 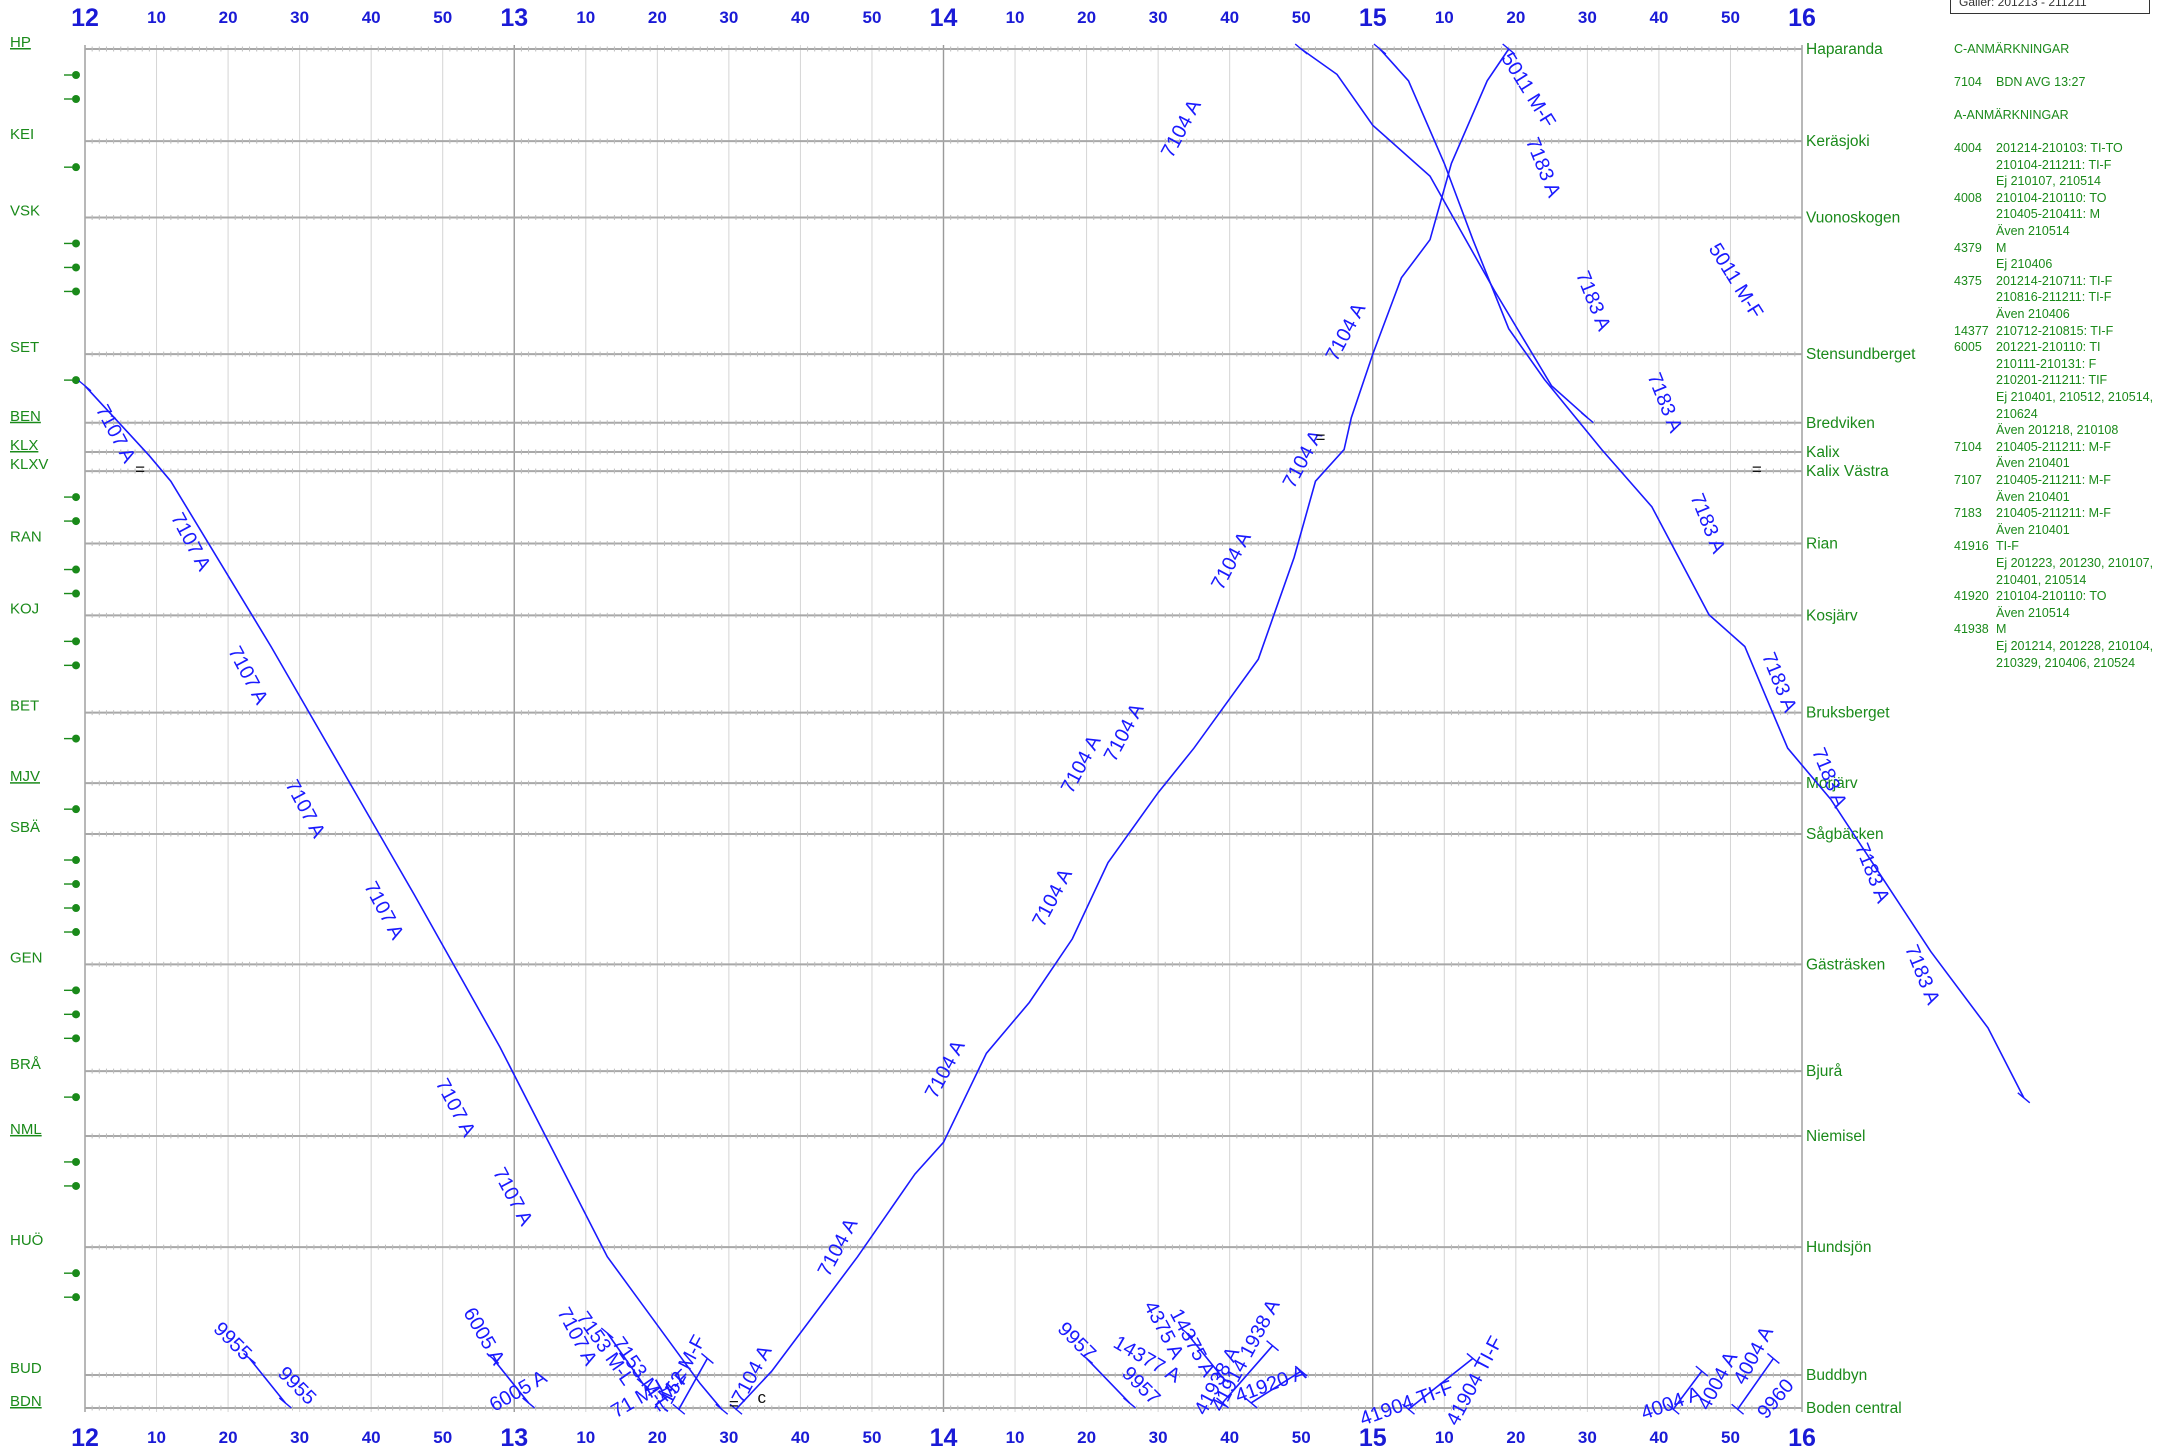 I want to click on note-row: 7183 210405-211211: M-F, so click(x=2032, y=513).